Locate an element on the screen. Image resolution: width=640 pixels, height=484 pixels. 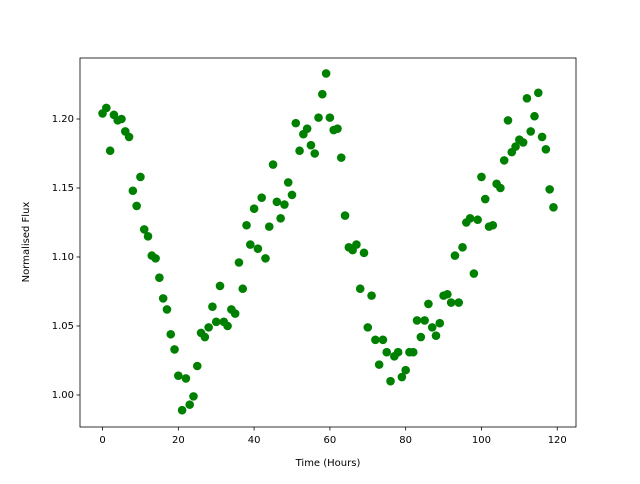
y-tick-label: 1.15 is located at coordinates (63, 188).